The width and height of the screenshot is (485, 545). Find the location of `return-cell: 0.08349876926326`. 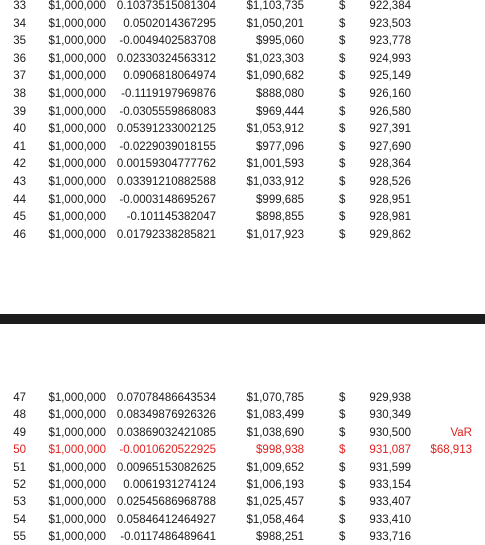

return-cell: 0.08349876926326 is located at coordinates (166, 415).